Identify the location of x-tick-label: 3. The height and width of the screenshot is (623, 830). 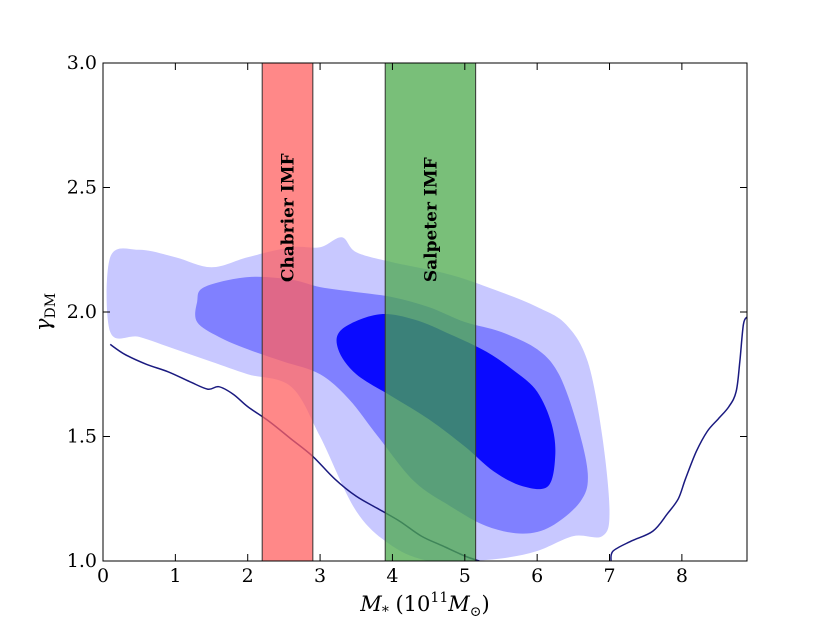
(320, 576).